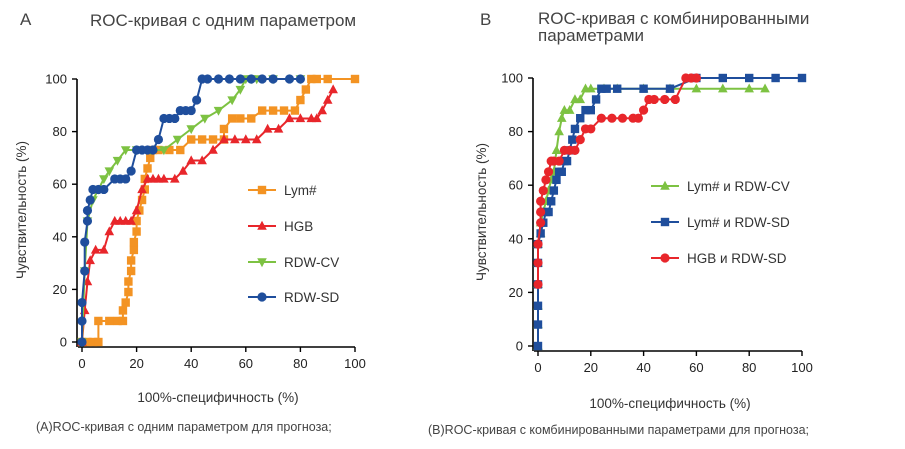  Describe the element at coordinates (738, 186) in the screenshot. I see `panel-b-legend-label: Lym# и RDW-CV` at that location.